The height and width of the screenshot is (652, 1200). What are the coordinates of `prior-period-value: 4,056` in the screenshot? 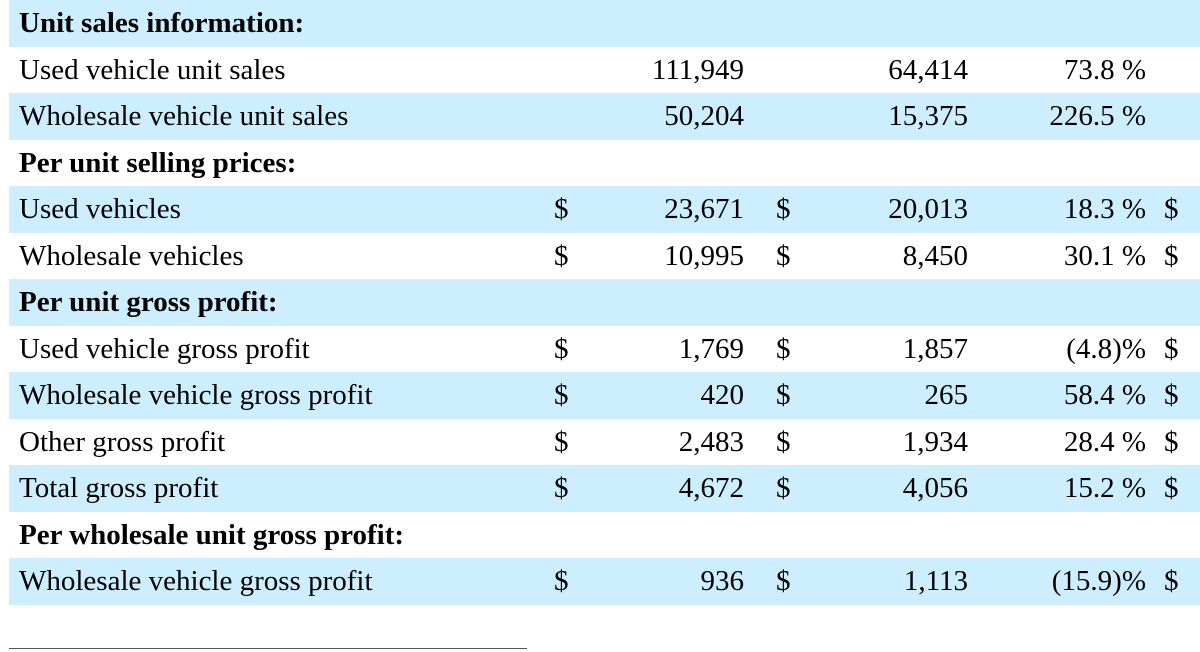 It's located at (935, 488).